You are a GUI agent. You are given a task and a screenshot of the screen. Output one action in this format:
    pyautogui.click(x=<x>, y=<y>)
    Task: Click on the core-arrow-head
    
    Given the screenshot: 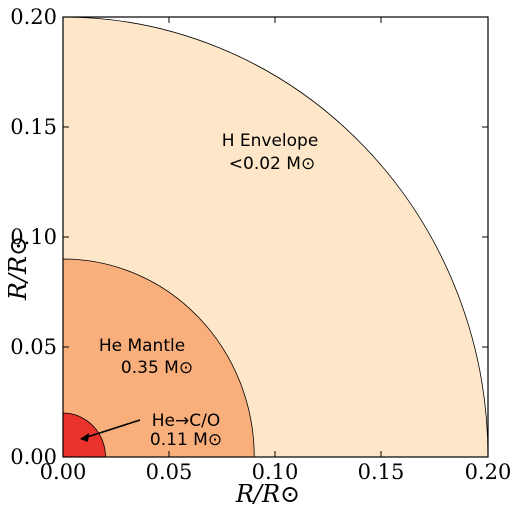 What is the action you would take?
    pyautogui.click(x=84, y=437)
    